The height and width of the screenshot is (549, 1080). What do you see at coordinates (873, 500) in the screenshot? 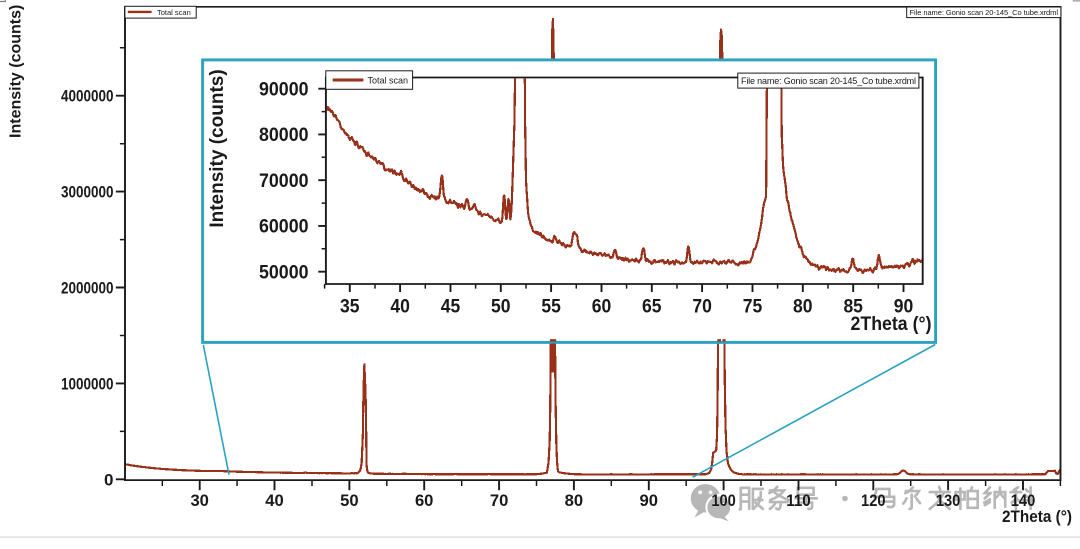
I see `svg-text: 120` at bounding box center [873, 500].